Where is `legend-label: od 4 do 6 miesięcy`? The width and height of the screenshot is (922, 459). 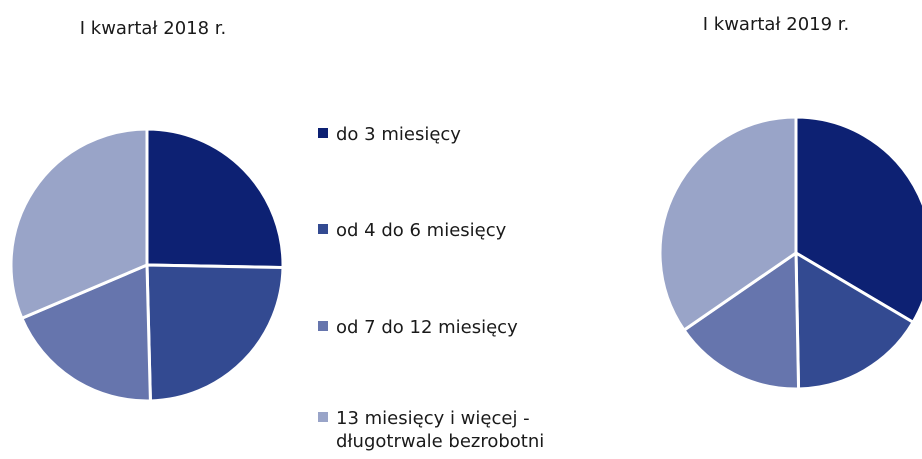 legend-label: od 4 do 6 miesięcy is located at coordinates (421, 230).